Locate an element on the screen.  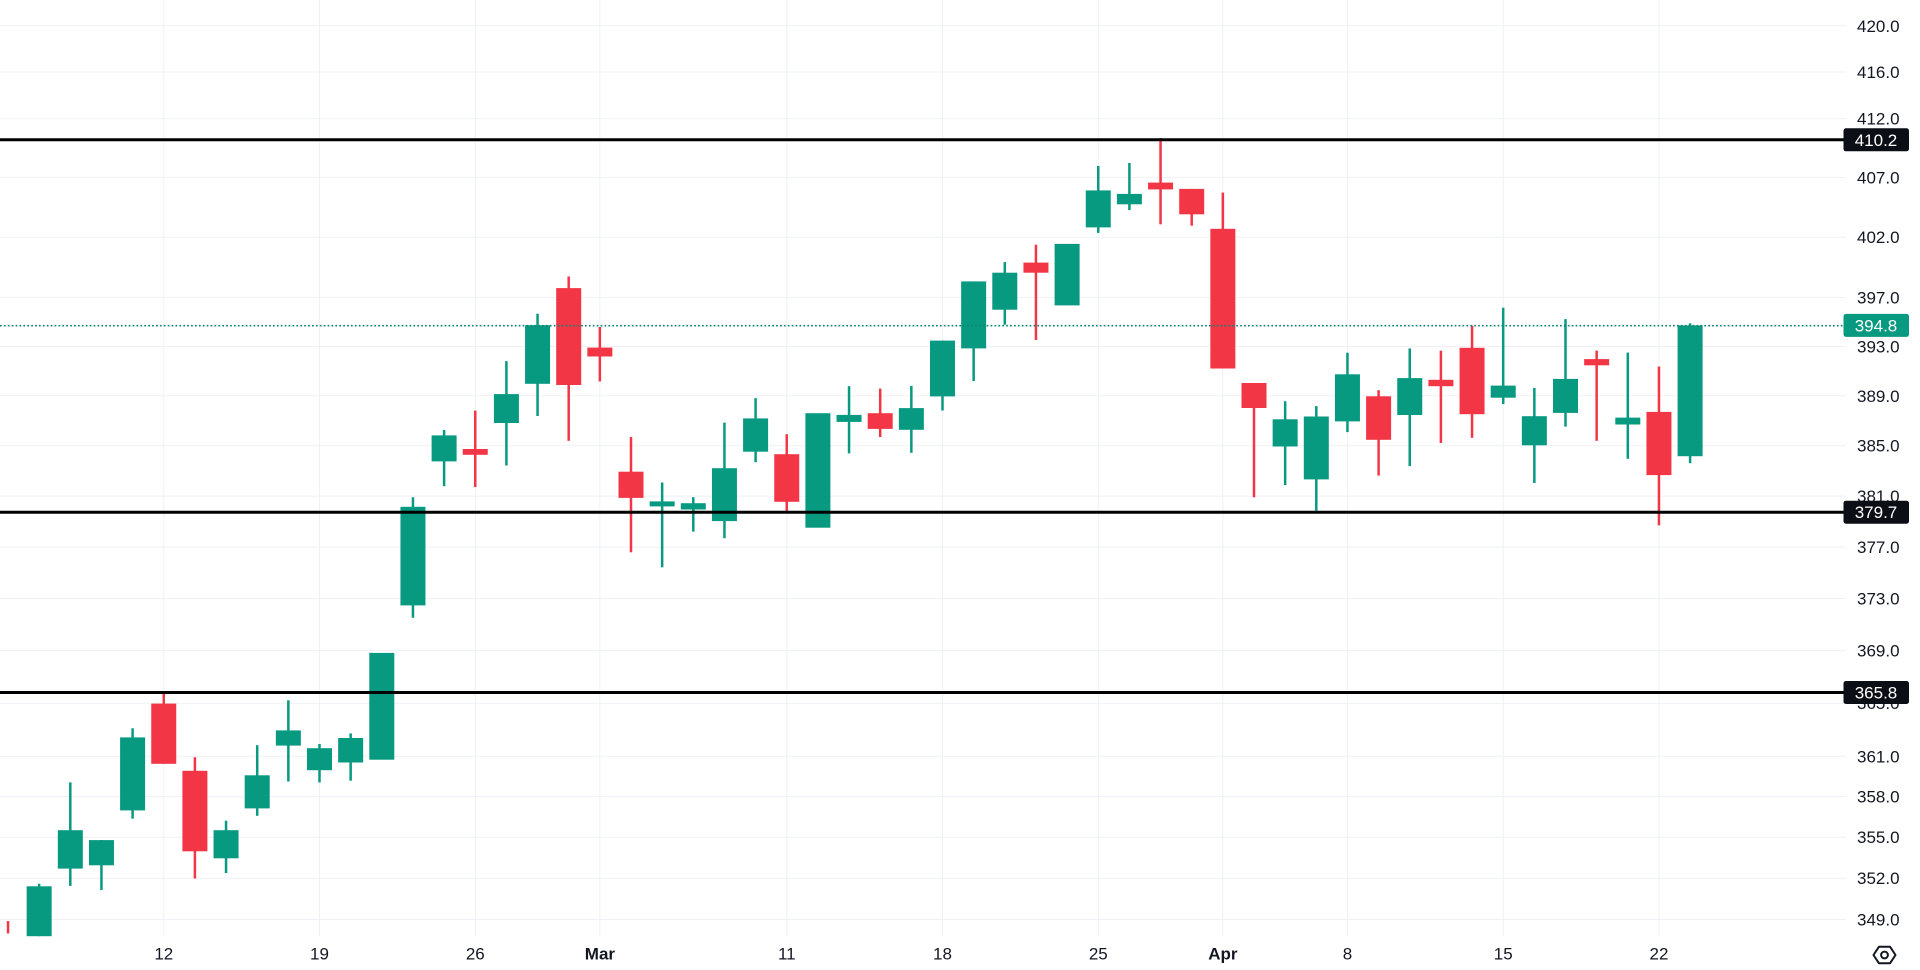
svg-text: 22 is located at coordinates (1659, 954).